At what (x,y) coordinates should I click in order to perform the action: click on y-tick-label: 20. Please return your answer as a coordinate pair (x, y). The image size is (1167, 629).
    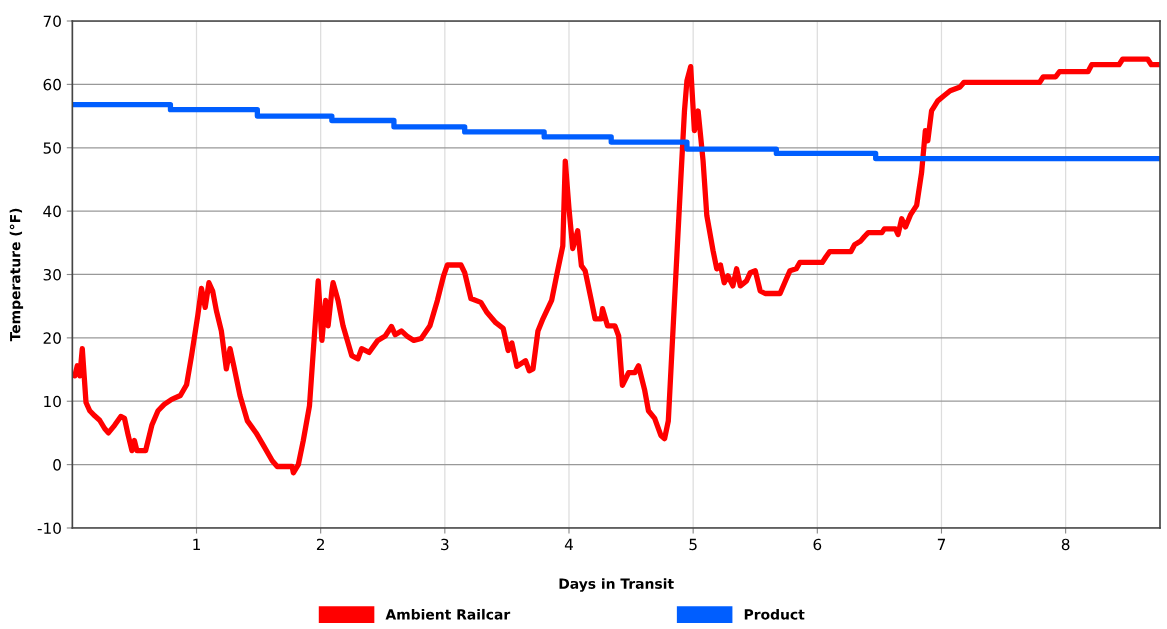
    Looking at the image, I should click on (52, 338).